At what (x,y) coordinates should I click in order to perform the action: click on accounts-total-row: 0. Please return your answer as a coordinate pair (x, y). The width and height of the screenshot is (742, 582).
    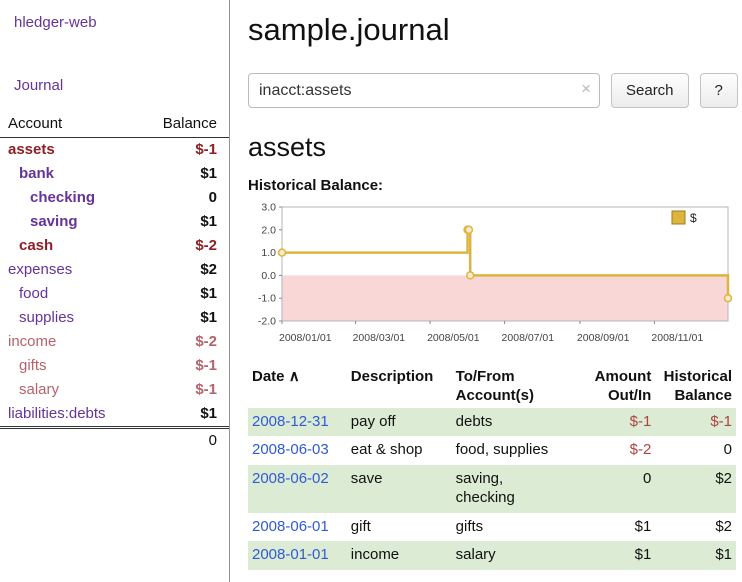
    Looking at the image, I should click on (114, 439).